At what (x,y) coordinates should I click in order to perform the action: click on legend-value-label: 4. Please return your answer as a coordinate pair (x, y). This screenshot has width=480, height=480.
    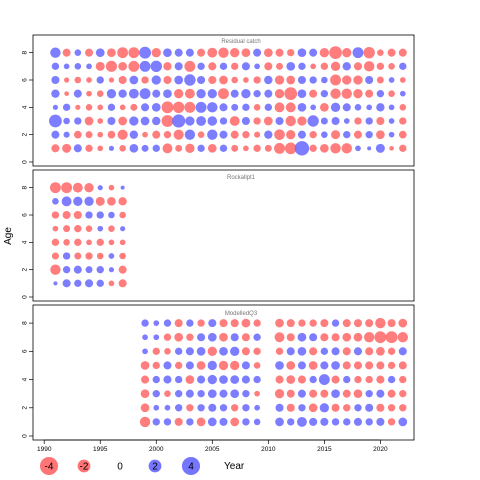
    Looking at the image, I should click on (191, 467).